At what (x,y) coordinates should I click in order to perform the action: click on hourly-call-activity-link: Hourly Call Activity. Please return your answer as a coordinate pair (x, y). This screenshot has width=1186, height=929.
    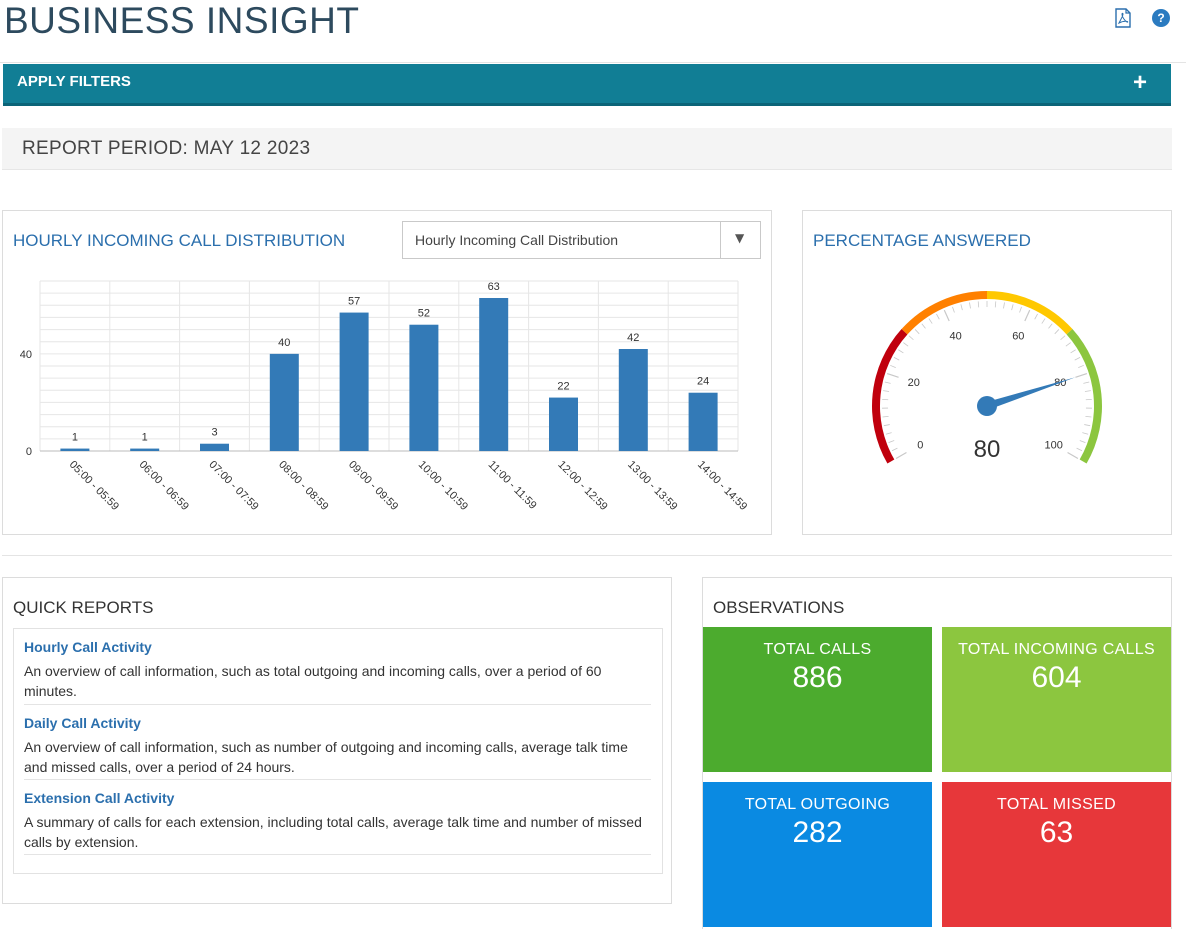
    Looking at the image, I should click on (88, 647).